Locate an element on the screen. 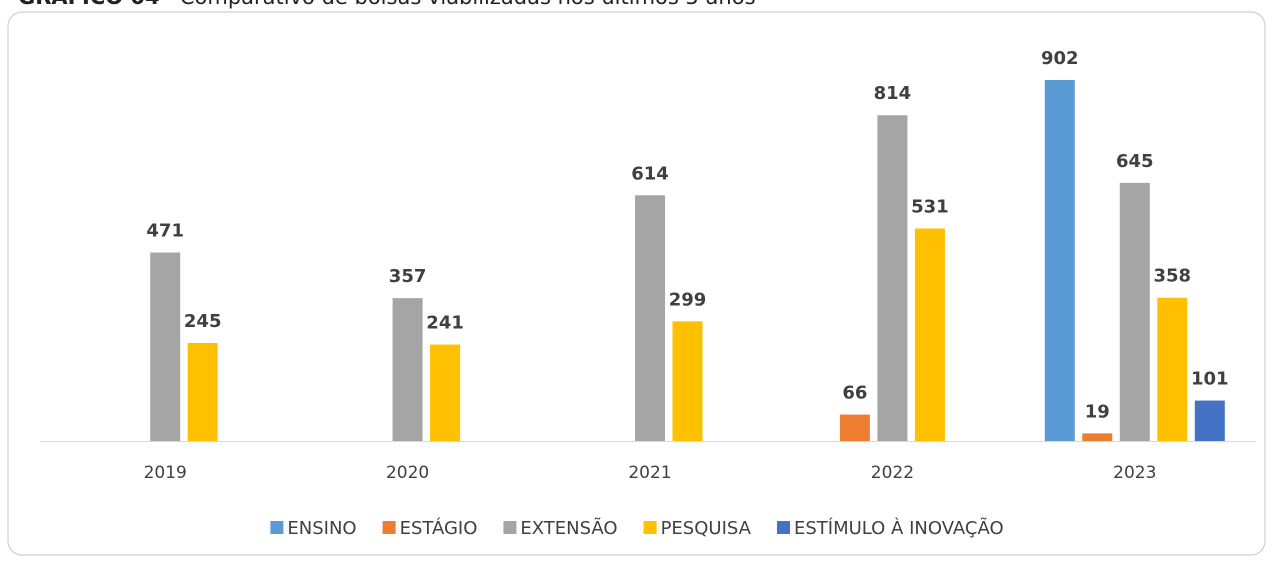 This screenshot has height=562, width=1274. value-label: 101 is located at coordinates (1210, 379).